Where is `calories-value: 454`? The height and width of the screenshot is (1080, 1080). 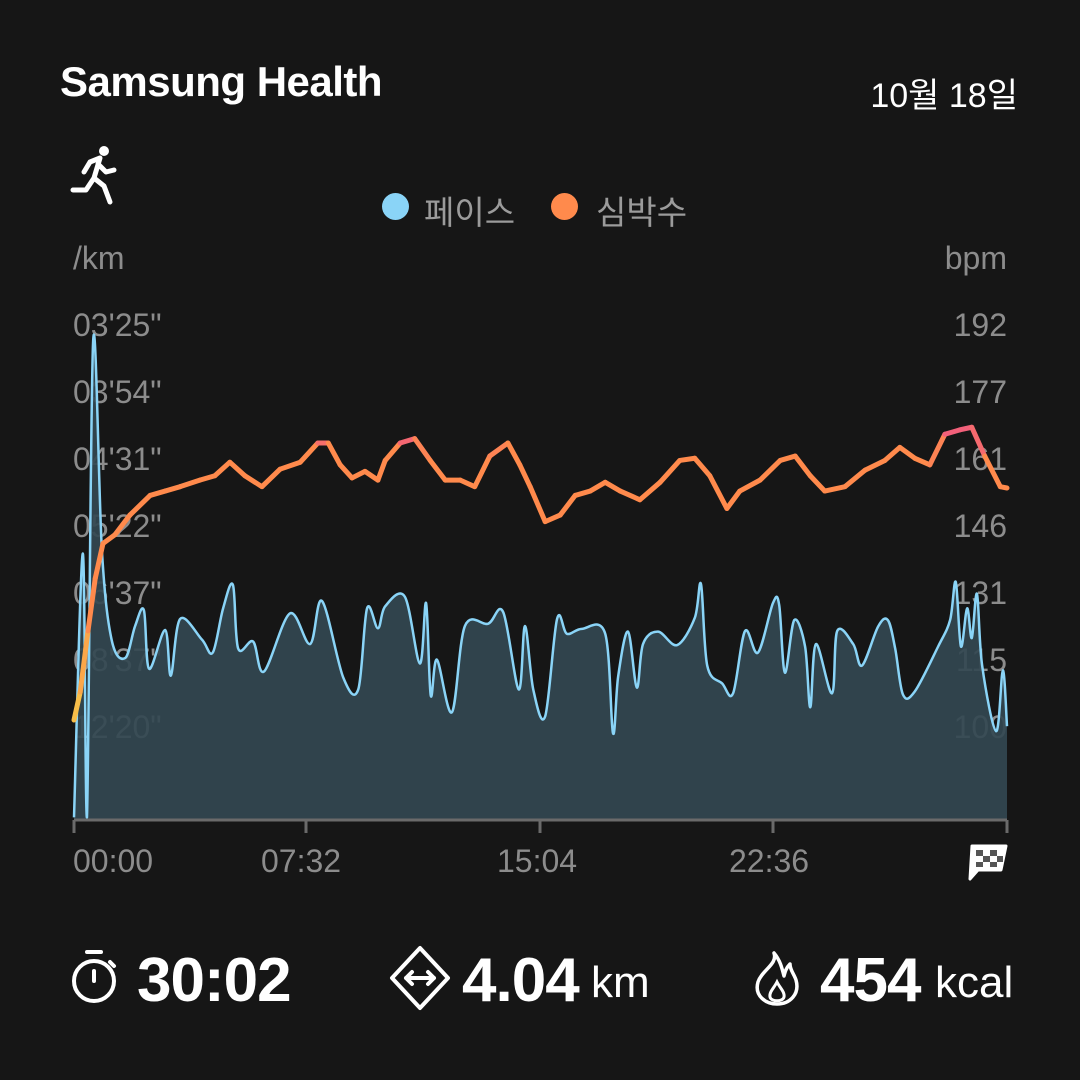
calories-value: 454 is located at coordinates (870, 980).